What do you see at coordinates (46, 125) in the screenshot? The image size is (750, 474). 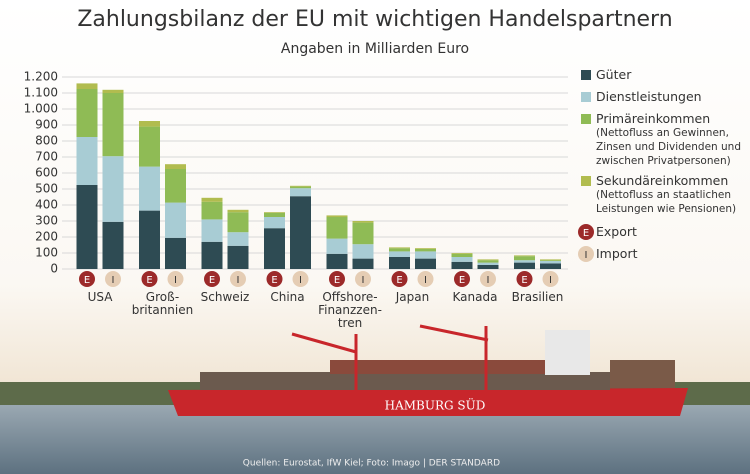 I see `y-tick-label: 900` at bounding box center [46, 125].